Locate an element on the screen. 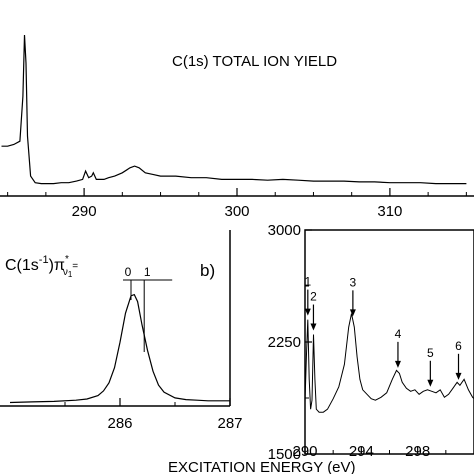 This screenshot has width=474, height=474. panel-a-tick-label: 290 is located at coordinates (84, 211).